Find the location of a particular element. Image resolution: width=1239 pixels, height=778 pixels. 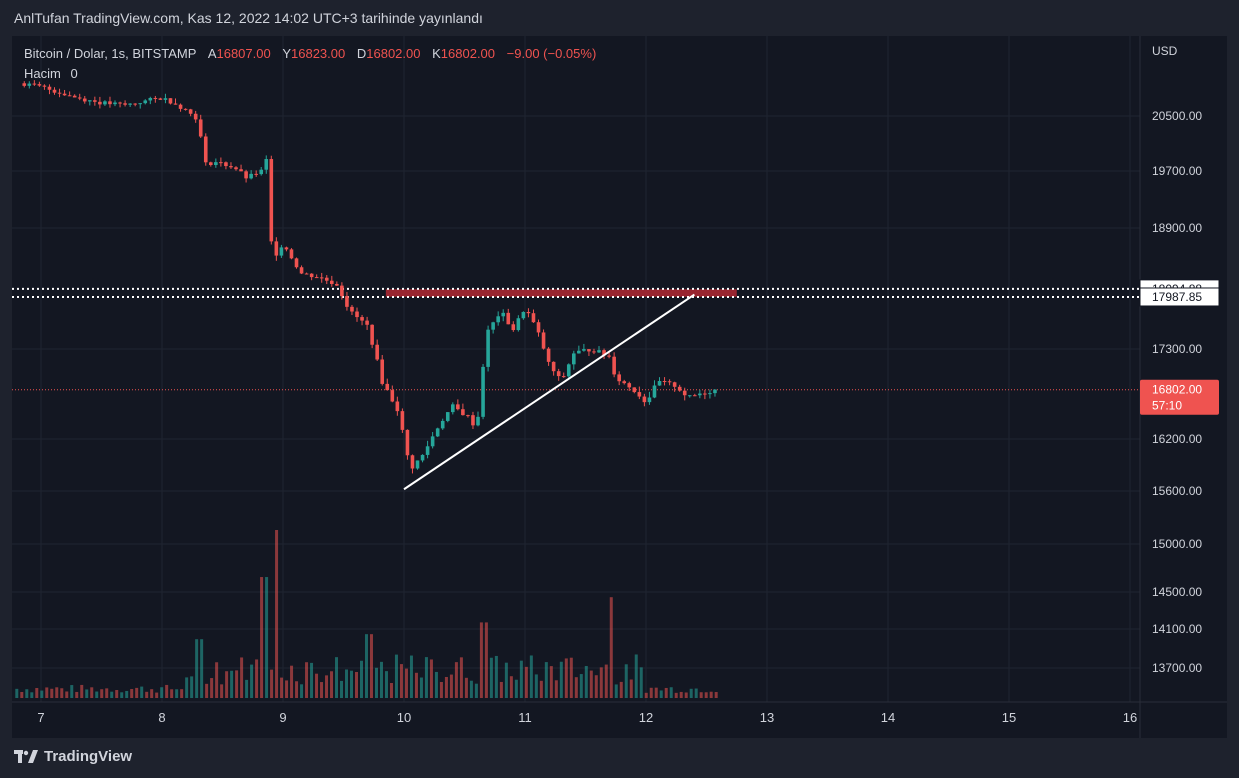

high-label: Y is located at coordinates (287, 53).